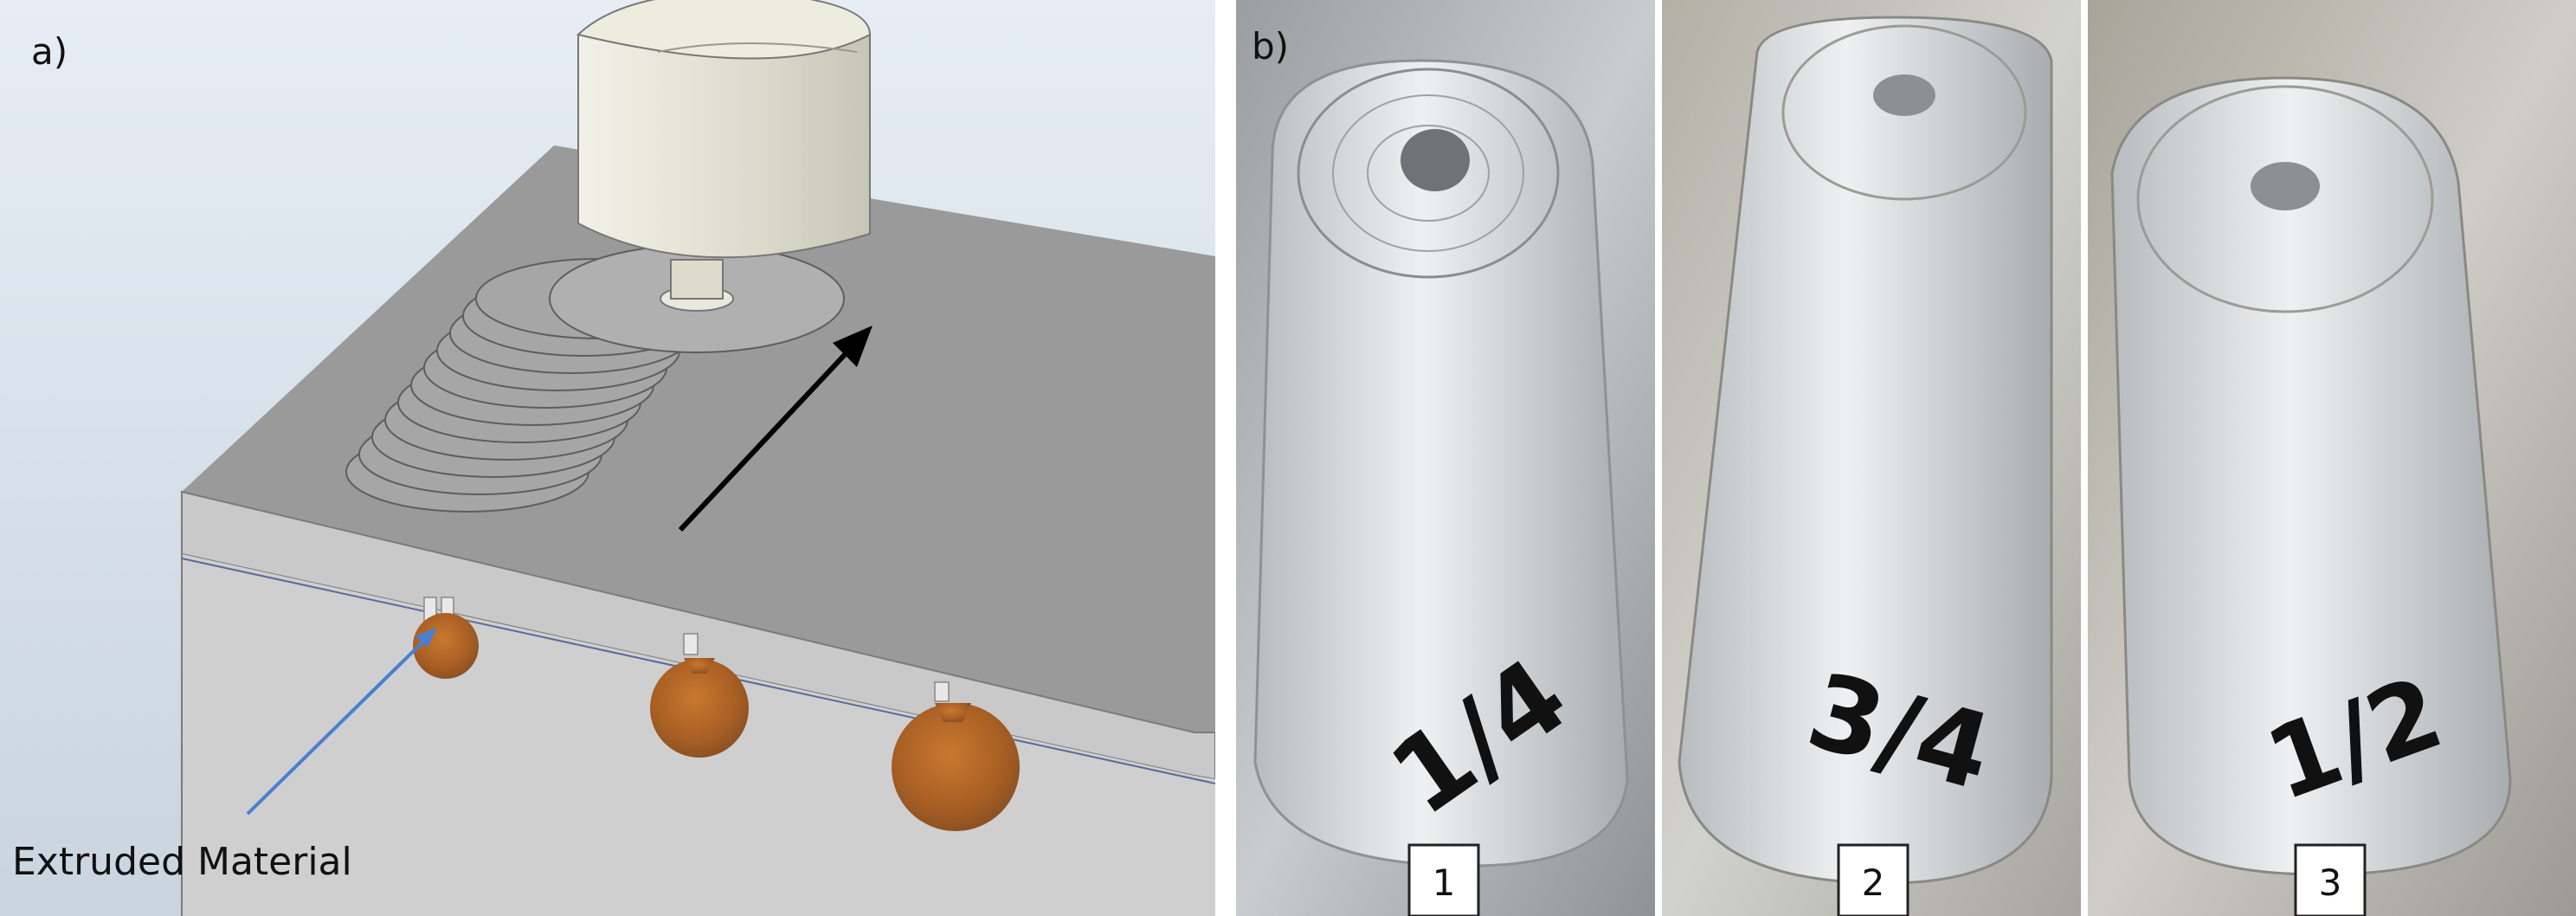  I want to click on tool-top-face, so click(724, 30).